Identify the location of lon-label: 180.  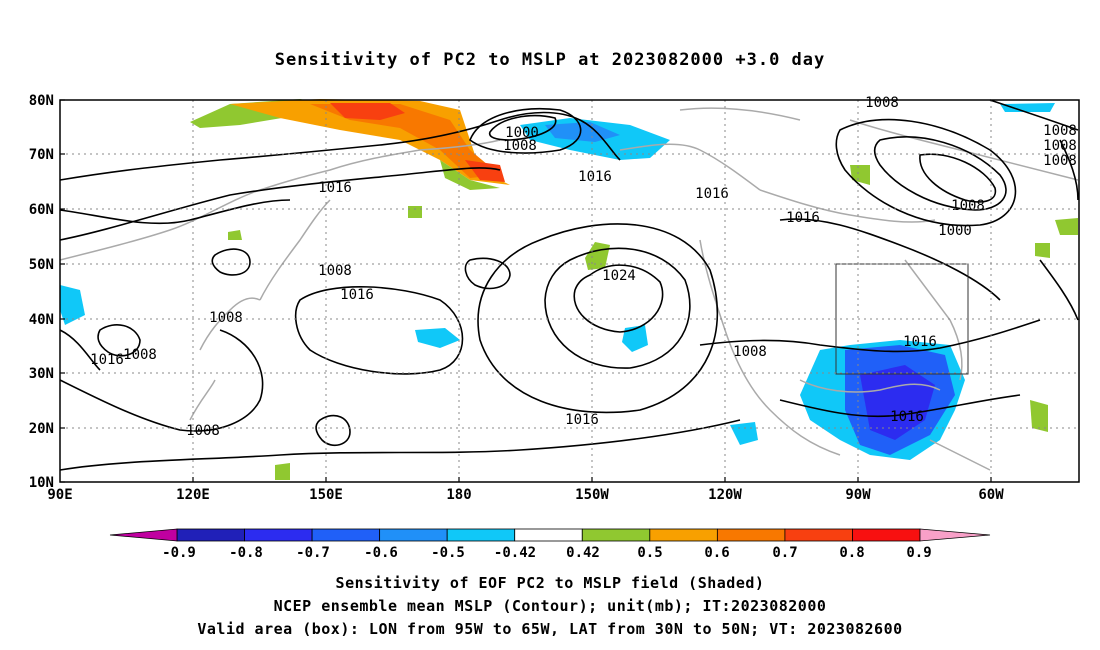
(458, 493).